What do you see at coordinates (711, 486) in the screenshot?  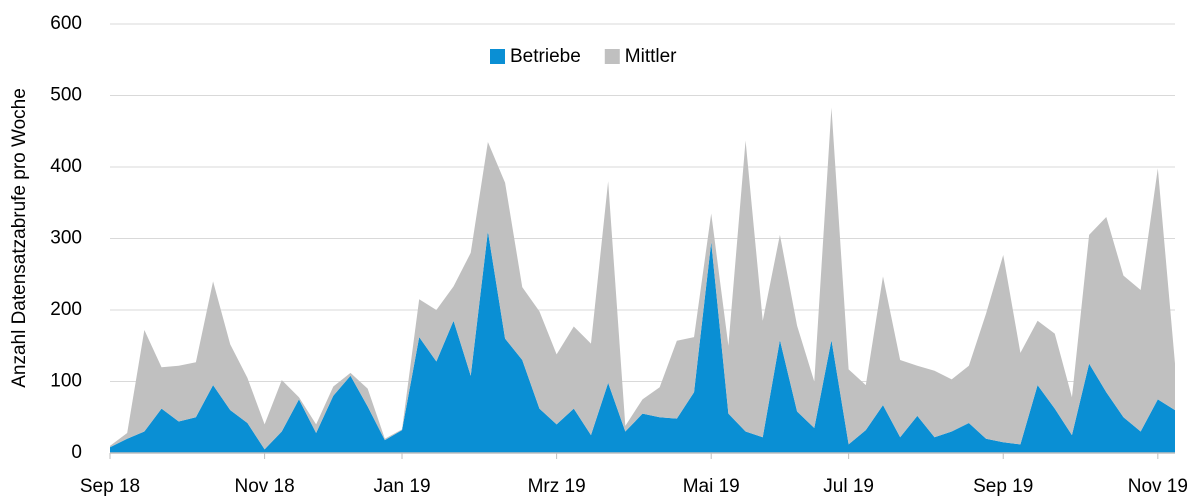 I see `x-tick-label: Mai 19` at bounding box center [711, 486].